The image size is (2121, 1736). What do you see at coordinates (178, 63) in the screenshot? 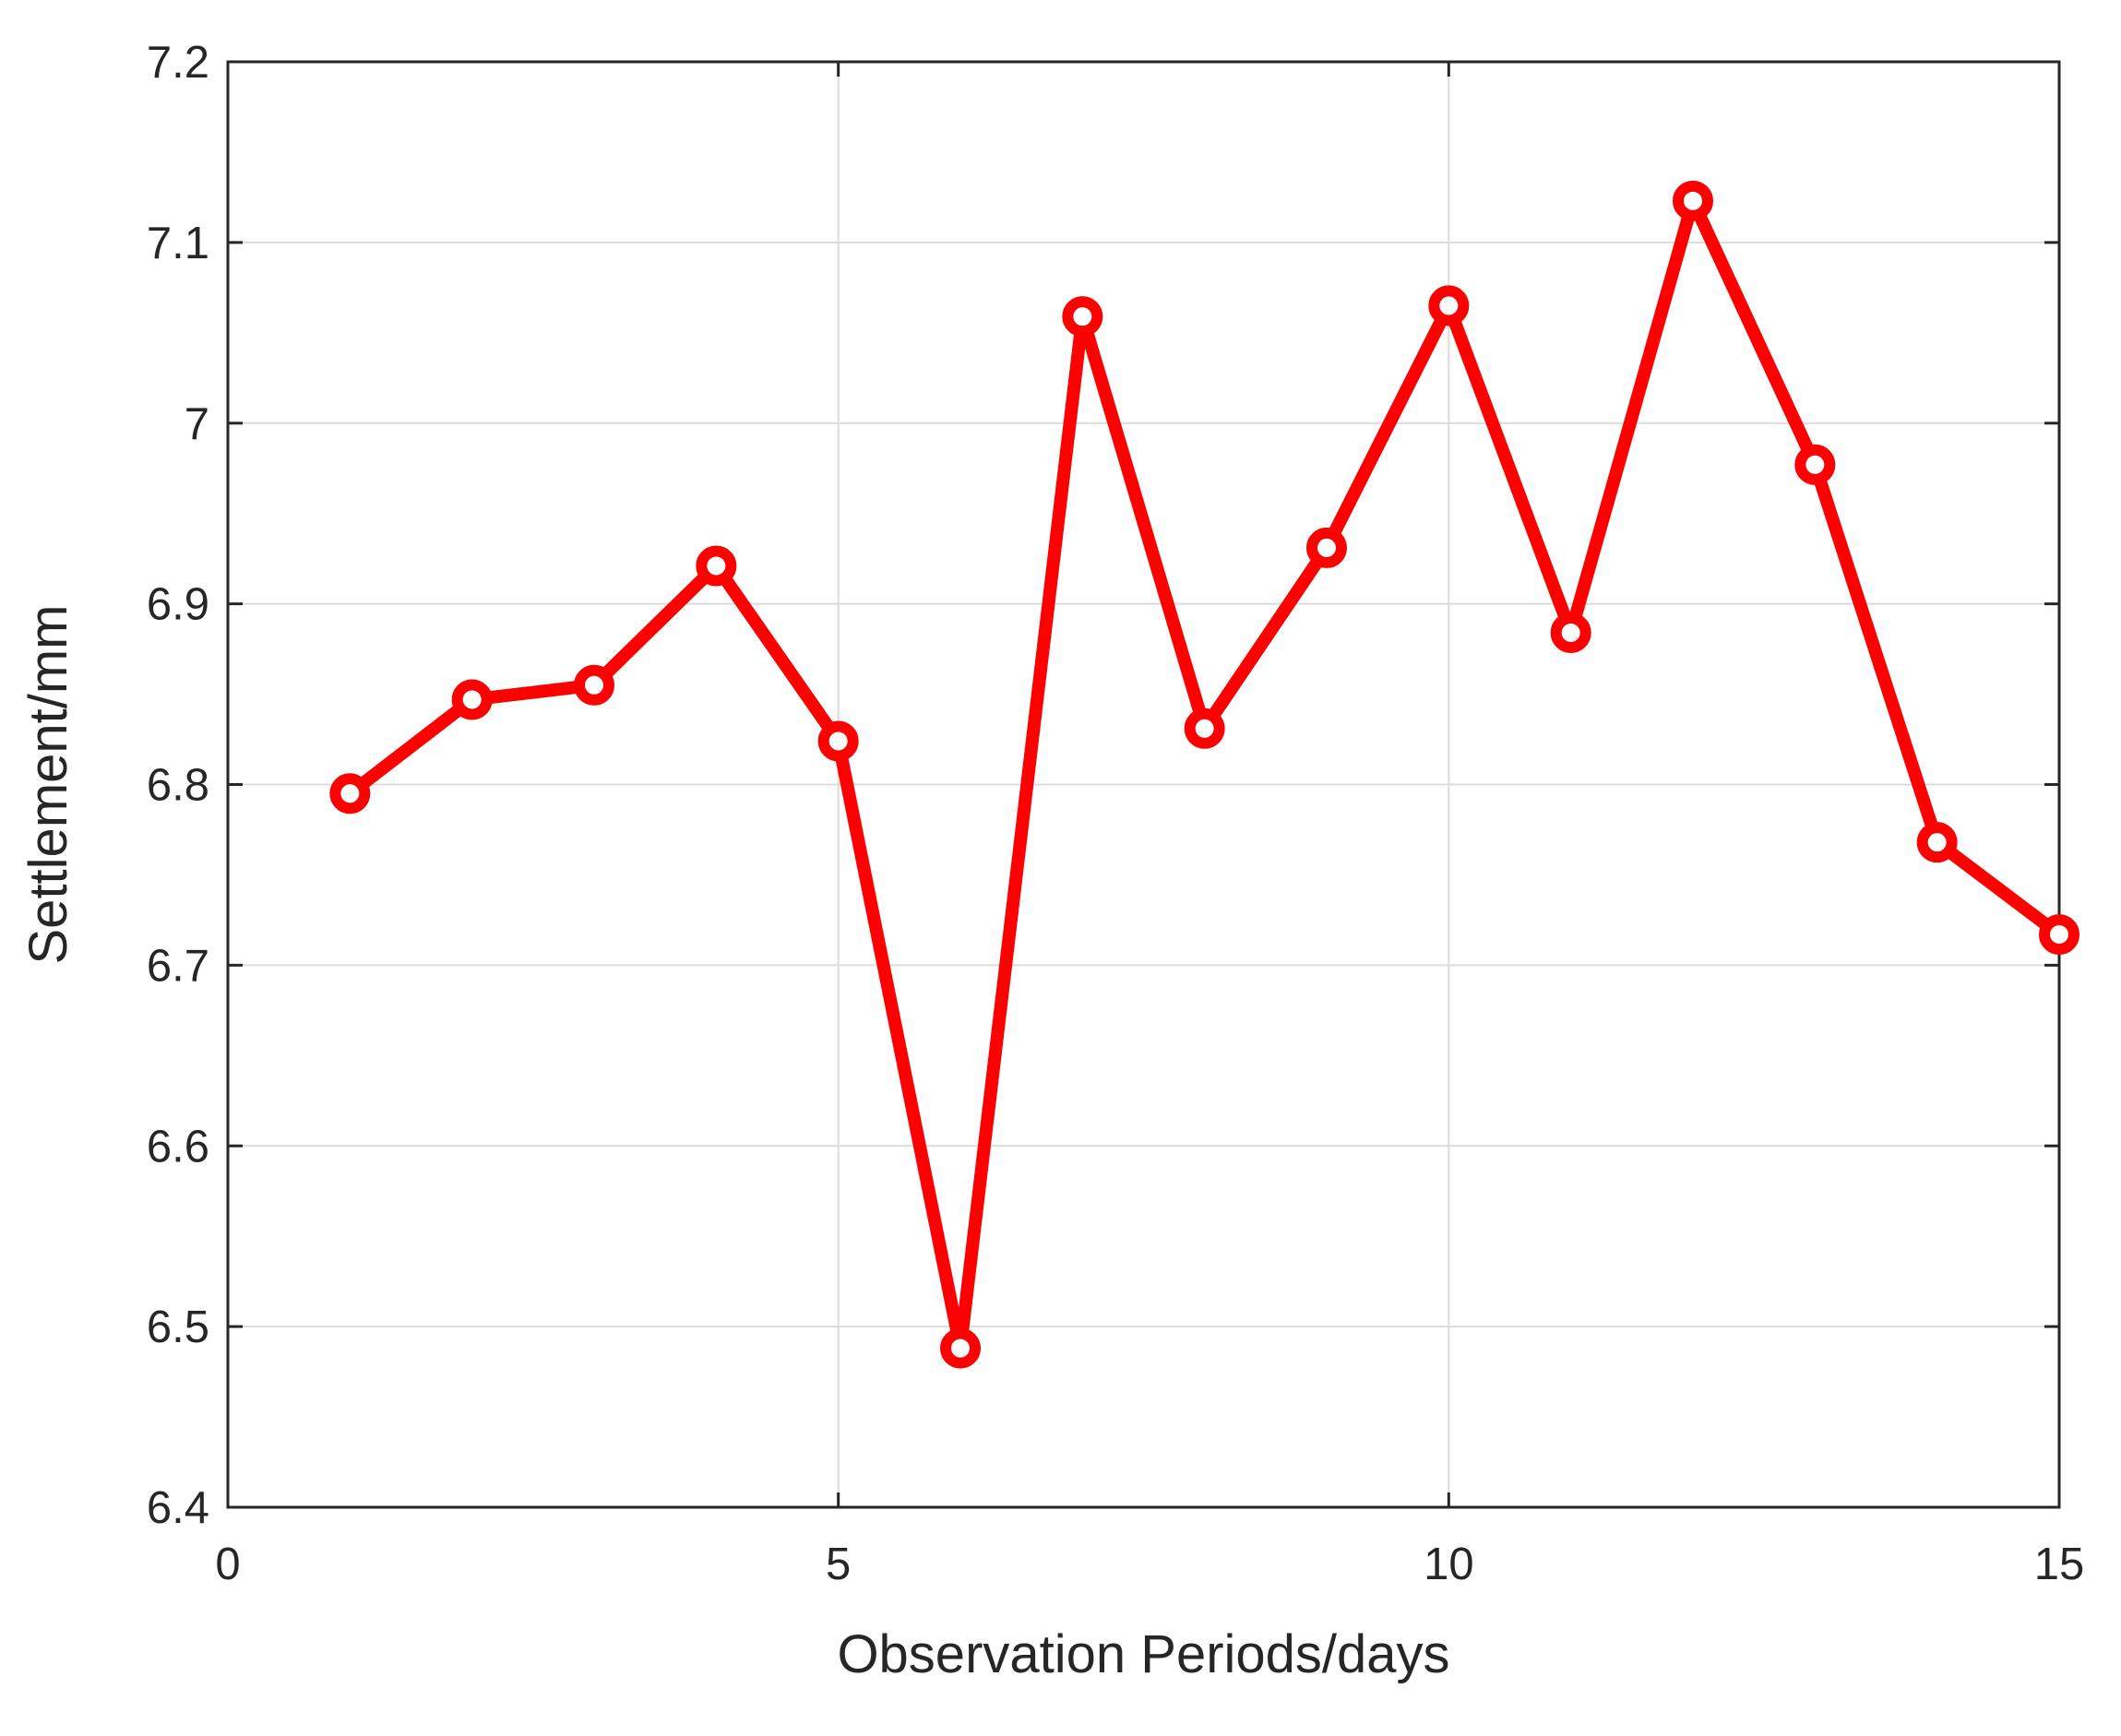
I see `y-tick-label: 7.2` at bounding box center [178, 63].